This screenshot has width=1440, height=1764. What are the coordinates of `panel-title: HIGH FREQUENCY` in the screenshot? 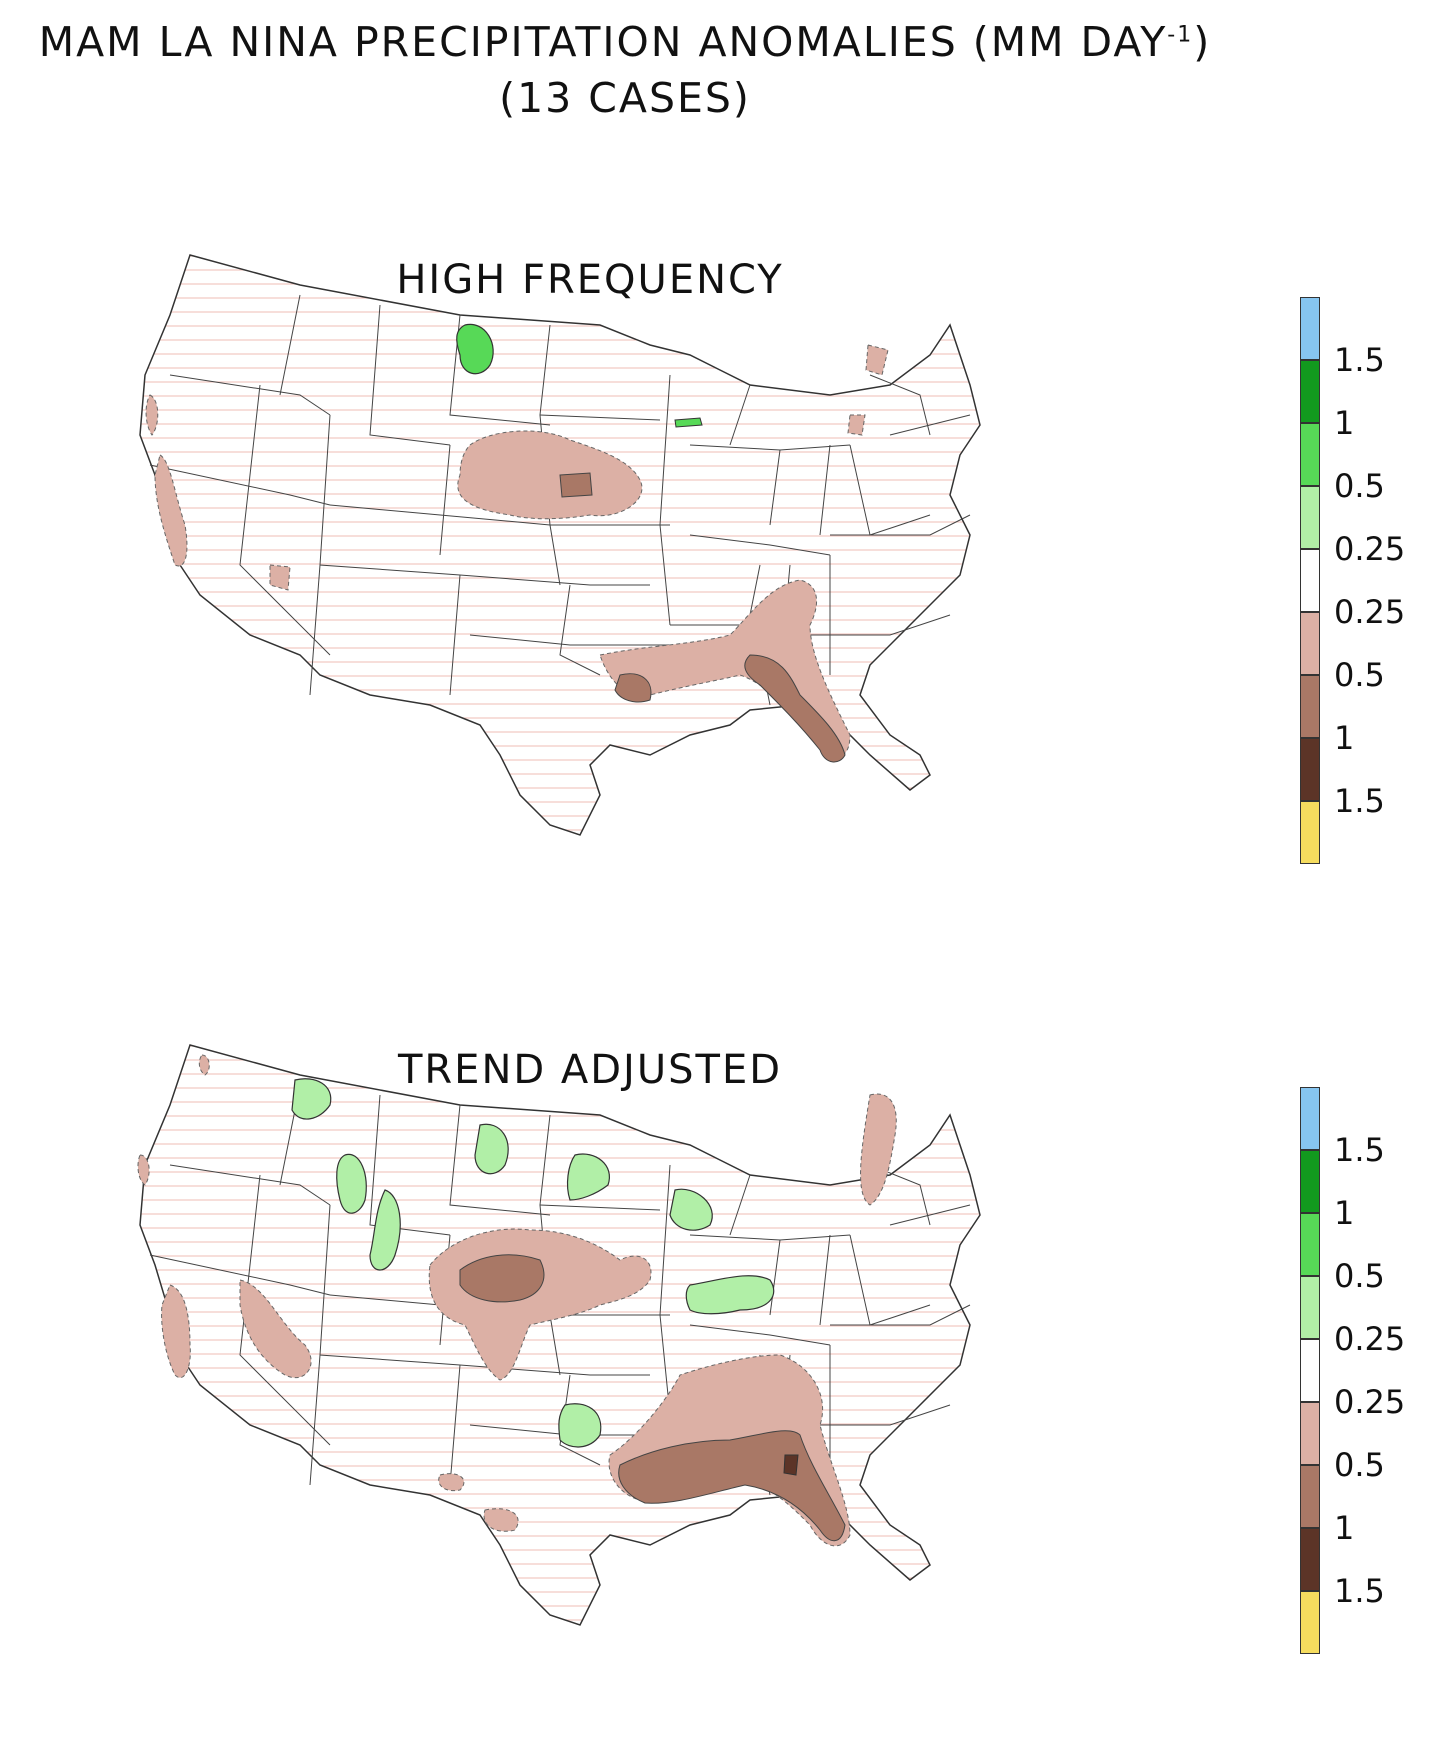 It's located at (590, 280).